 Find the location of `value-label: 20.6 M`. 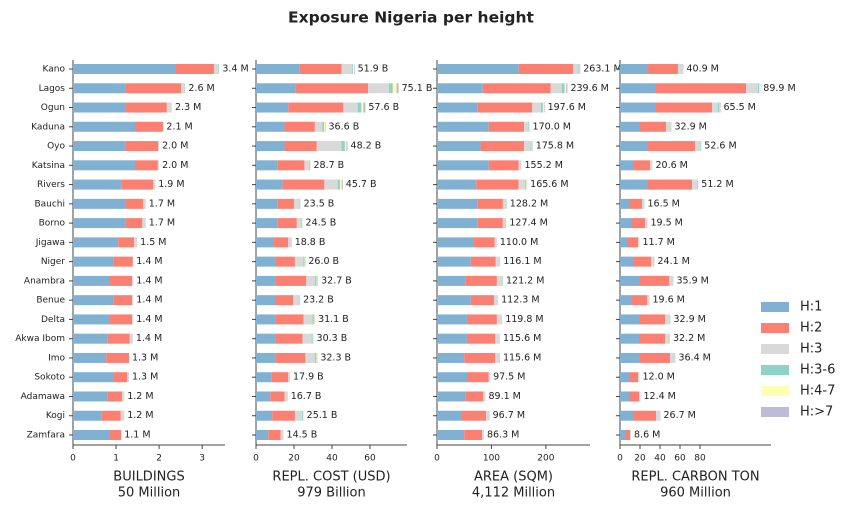

value-label: 20.6 M is located at coordinates (672, 165).